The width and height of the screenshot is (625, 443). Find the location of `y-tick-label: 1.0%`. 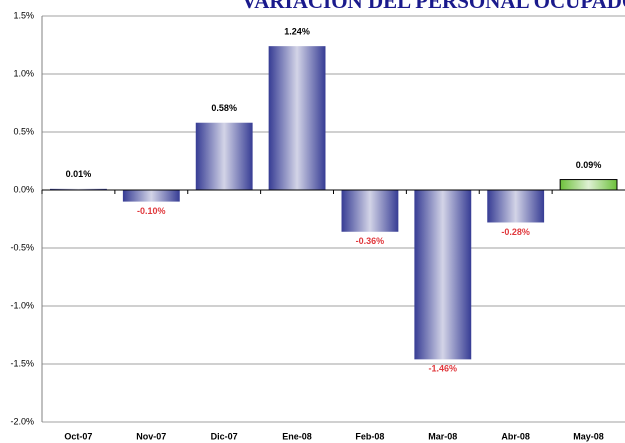

y-tick-label: 1.0% is located at coordinates (23, 73).